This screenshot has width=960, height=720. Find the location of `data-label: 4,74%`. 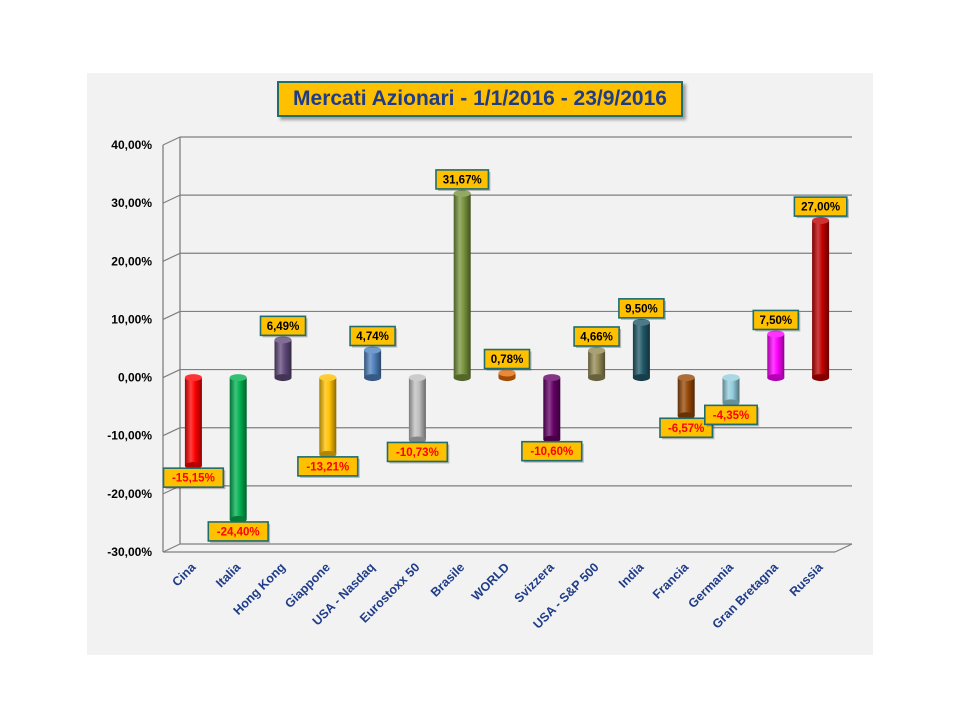

data-label: 4,74% is located at coordinates (373, 336).